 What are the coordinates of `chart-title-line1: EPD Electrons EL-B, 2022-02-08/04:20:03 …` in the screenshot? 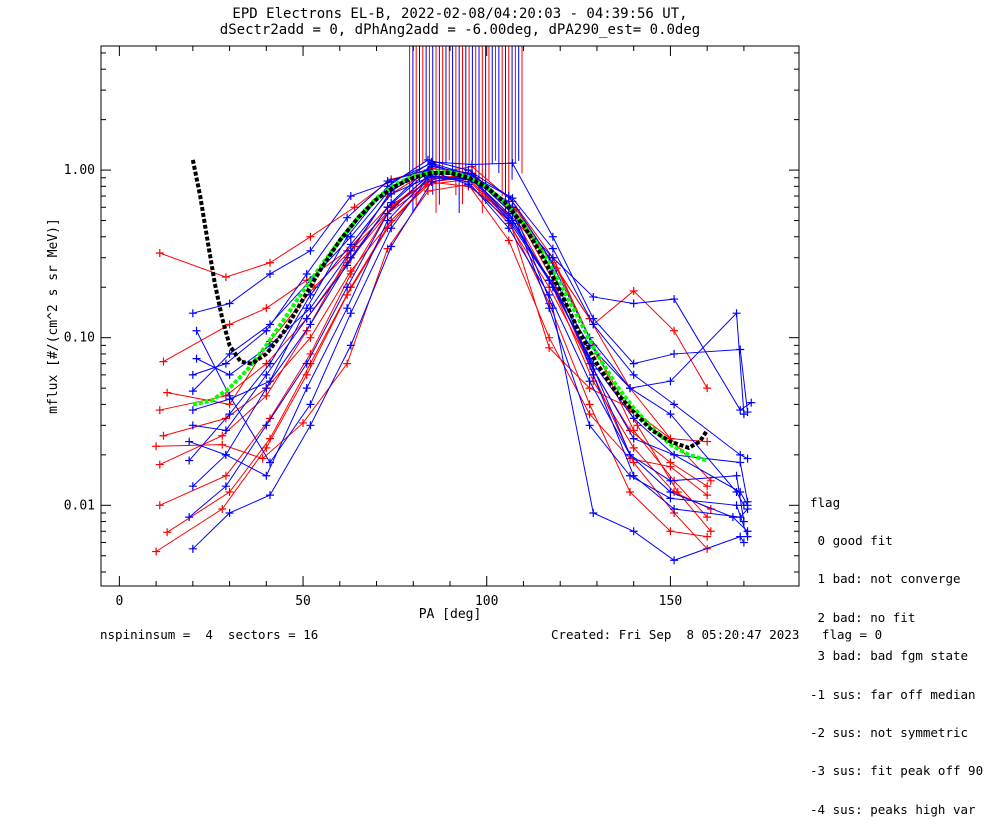 It's located at (460, 14).